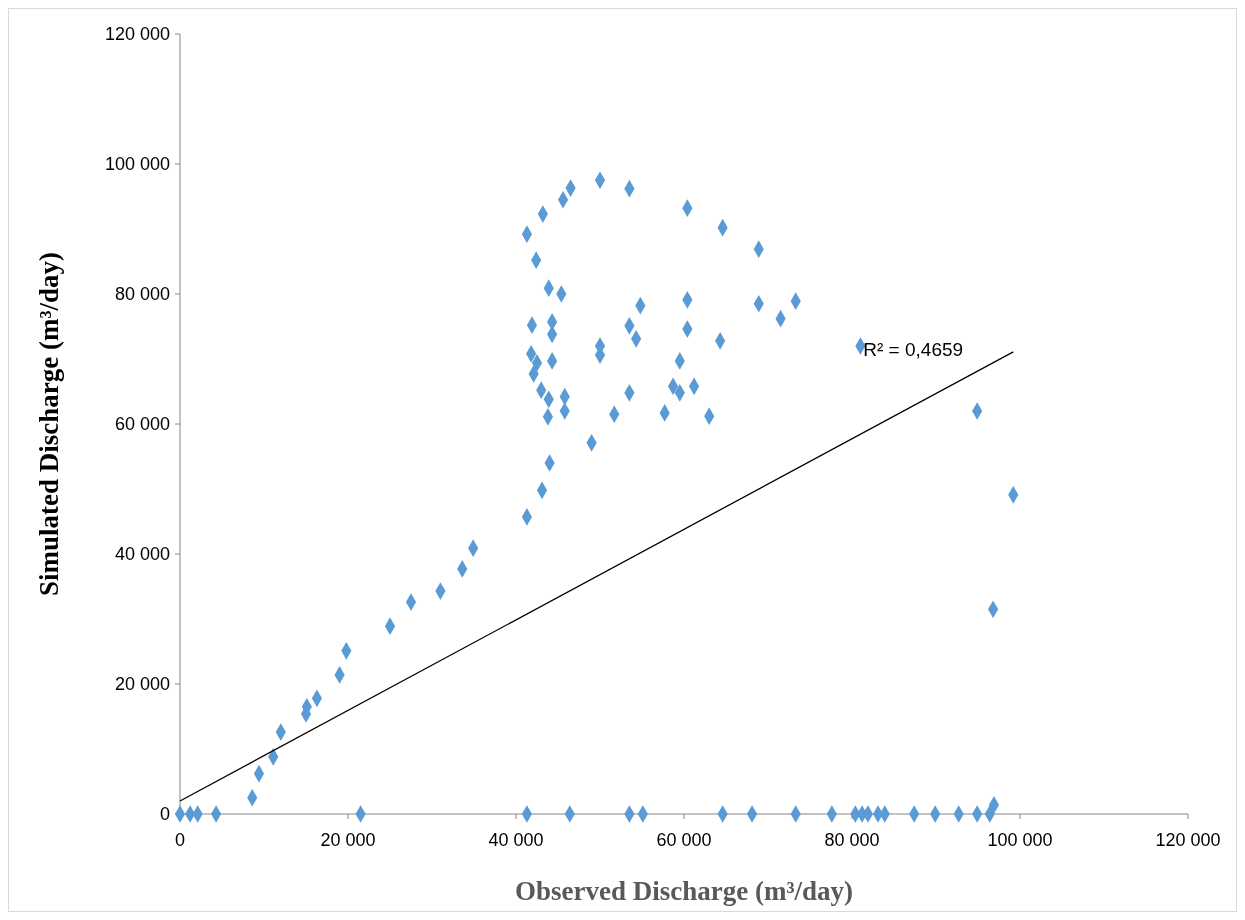 The width and height of the screenshot is (1245, 920). Describe the element at coordinates (49, 424) in the screenshot. I see `y-axis-title: Simulated Discharge (m³/day)` at that location.